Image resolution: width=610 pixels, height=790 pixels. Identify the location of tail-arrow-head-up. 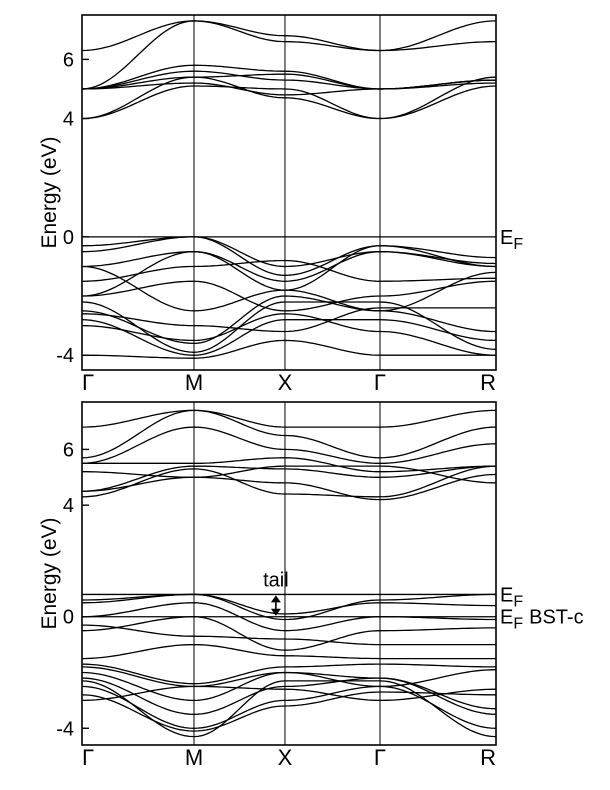
(275, 599).